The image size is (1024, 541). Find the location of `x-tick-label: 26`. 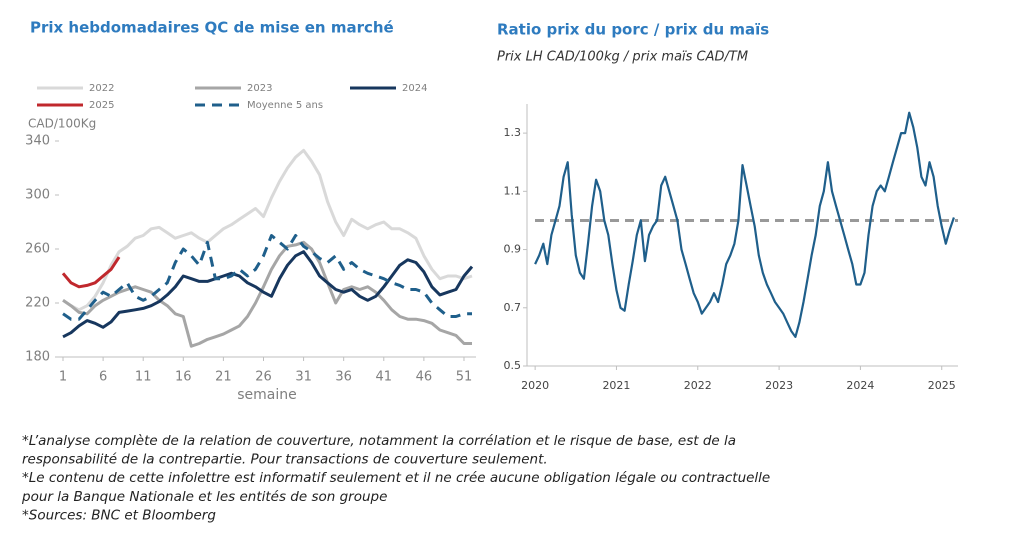

x-tick-label: 26 is located at coordinates (263, 377).